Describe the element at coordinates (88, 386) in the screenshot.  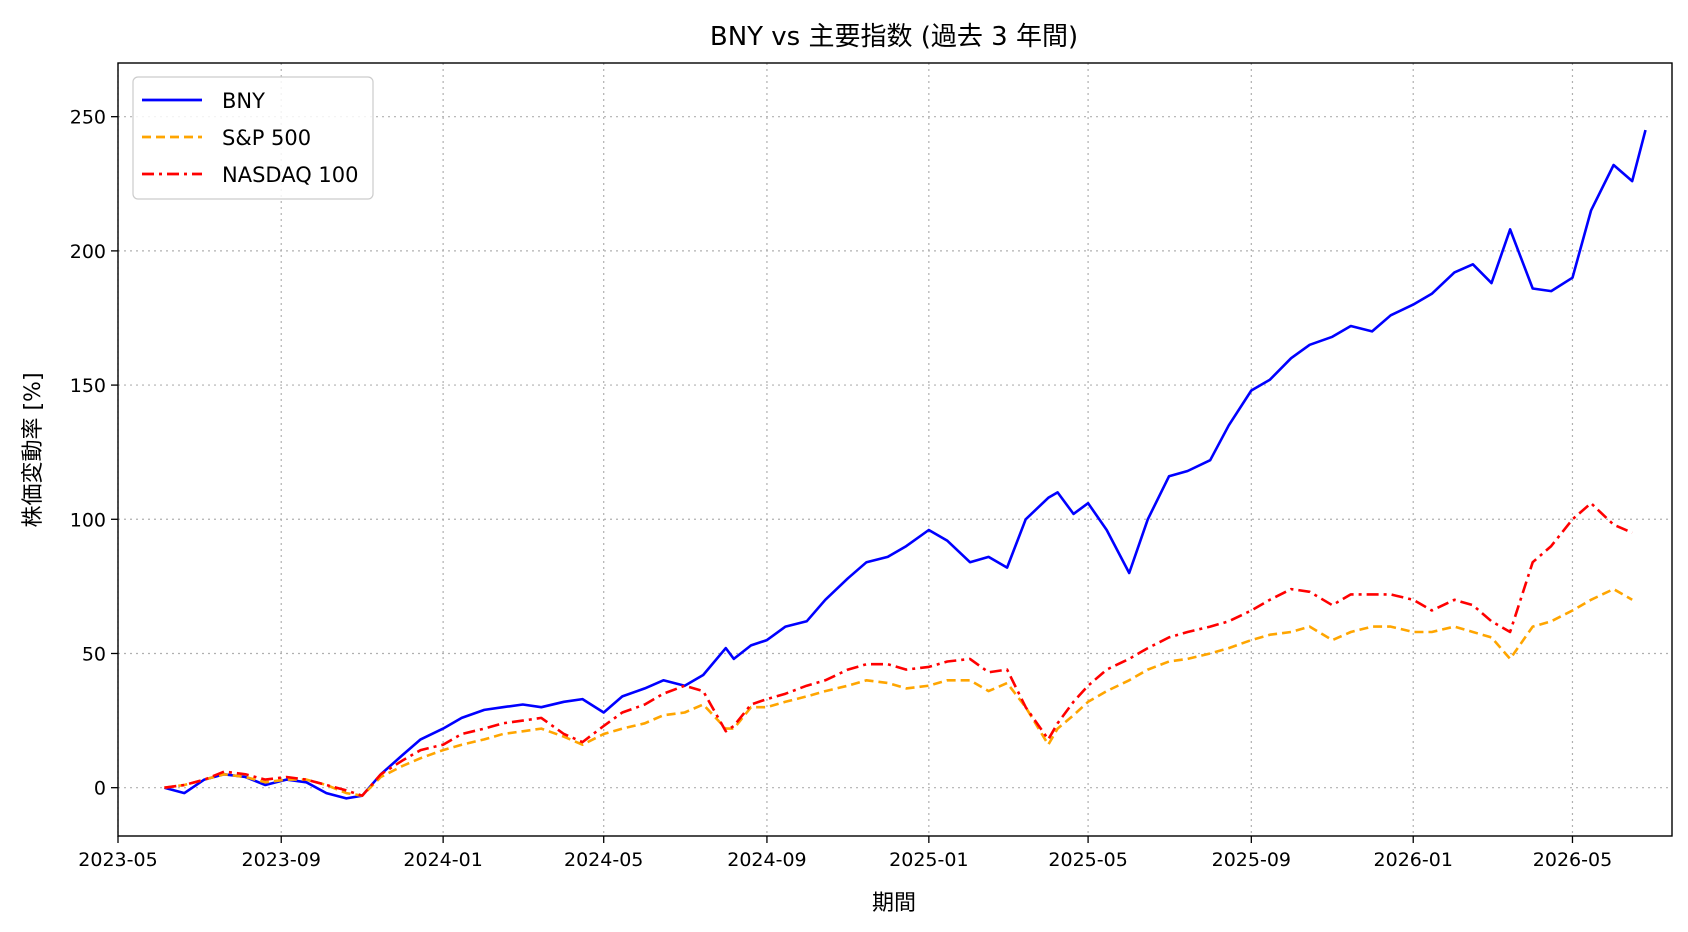
I see `y-tick-label: 150` at that location.